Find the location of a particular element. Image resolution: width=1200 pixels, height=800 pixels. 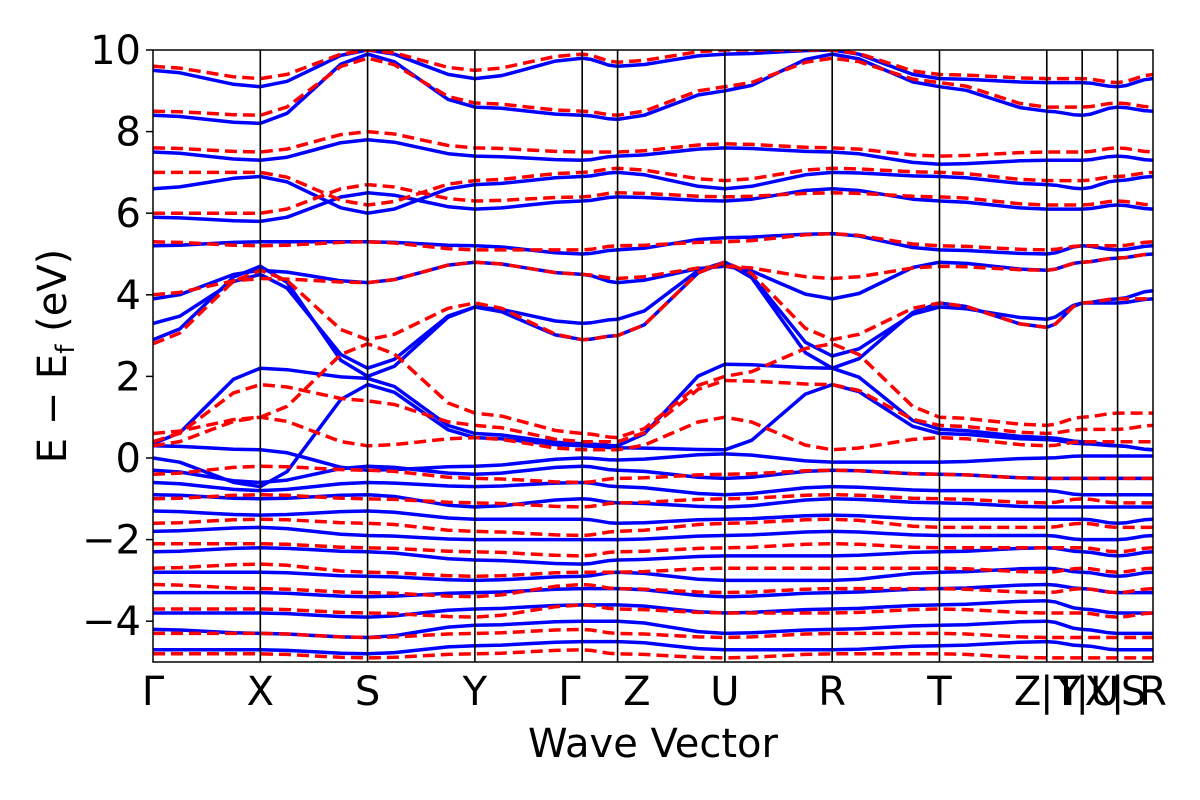

x-axis-kpoint-labels: Γ X S Y Γ Z U R T Z| TY|XU|SR is located at coordinates (654, 692).